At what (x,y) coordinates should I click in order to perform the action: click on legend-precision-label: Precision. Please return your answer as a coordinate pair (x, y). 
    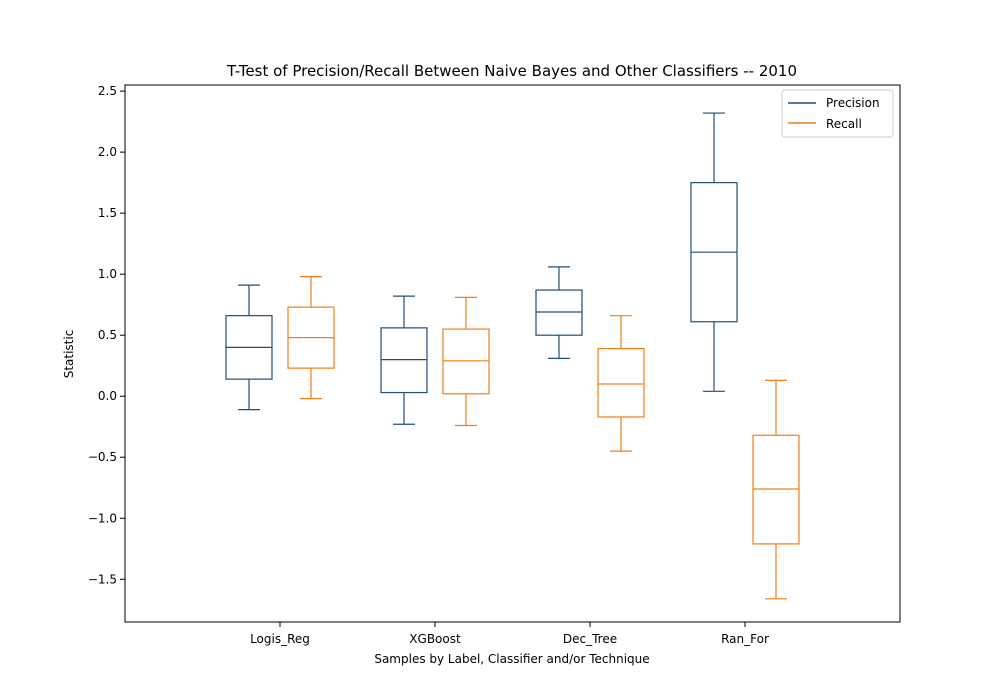
    Looking at the image, I should click on (853, 103).